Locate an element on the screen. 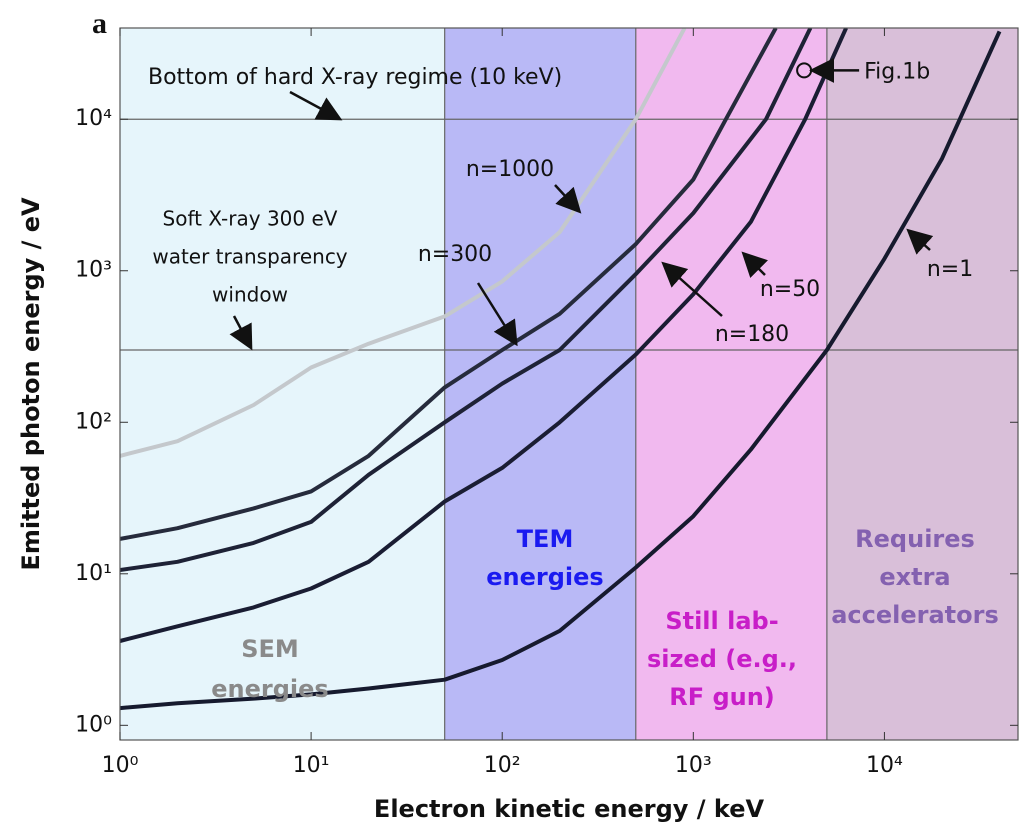 The image size is (1021, 834). region-label: extra is located at coordinates (914, 577).